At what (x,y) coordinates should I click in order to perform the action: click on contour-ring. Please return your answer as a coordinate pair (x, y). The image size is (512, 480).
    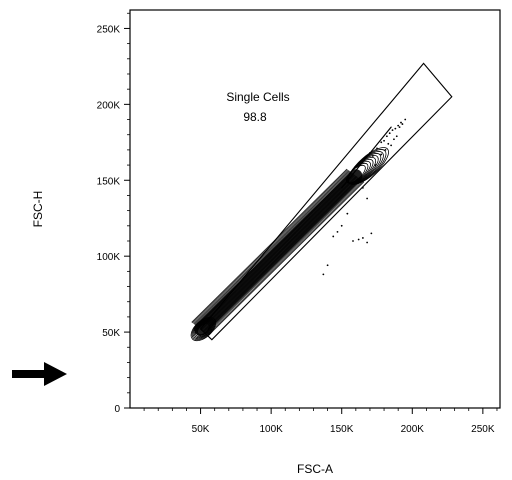
    Looking at the image, I should click on (368, 166).